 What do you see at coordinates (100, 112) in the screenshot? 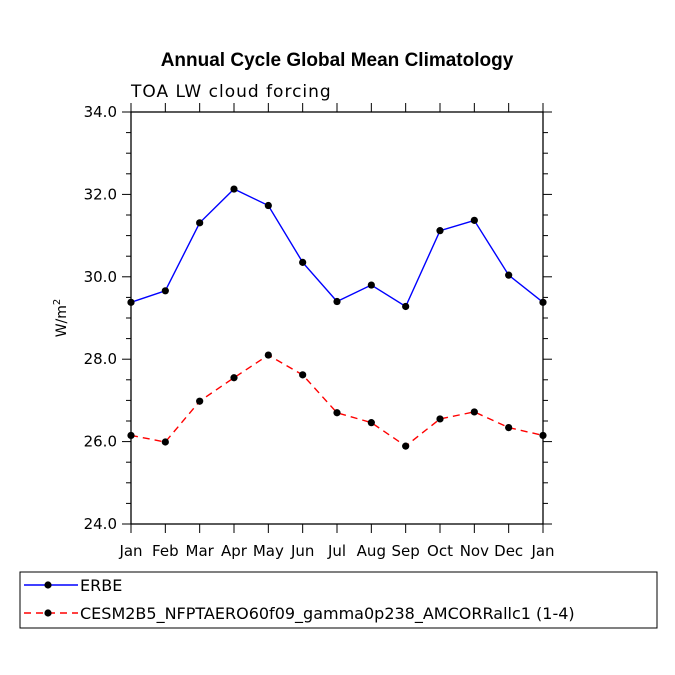
I see `y-tick-label: 34.0` at bounding box center [100, 112].